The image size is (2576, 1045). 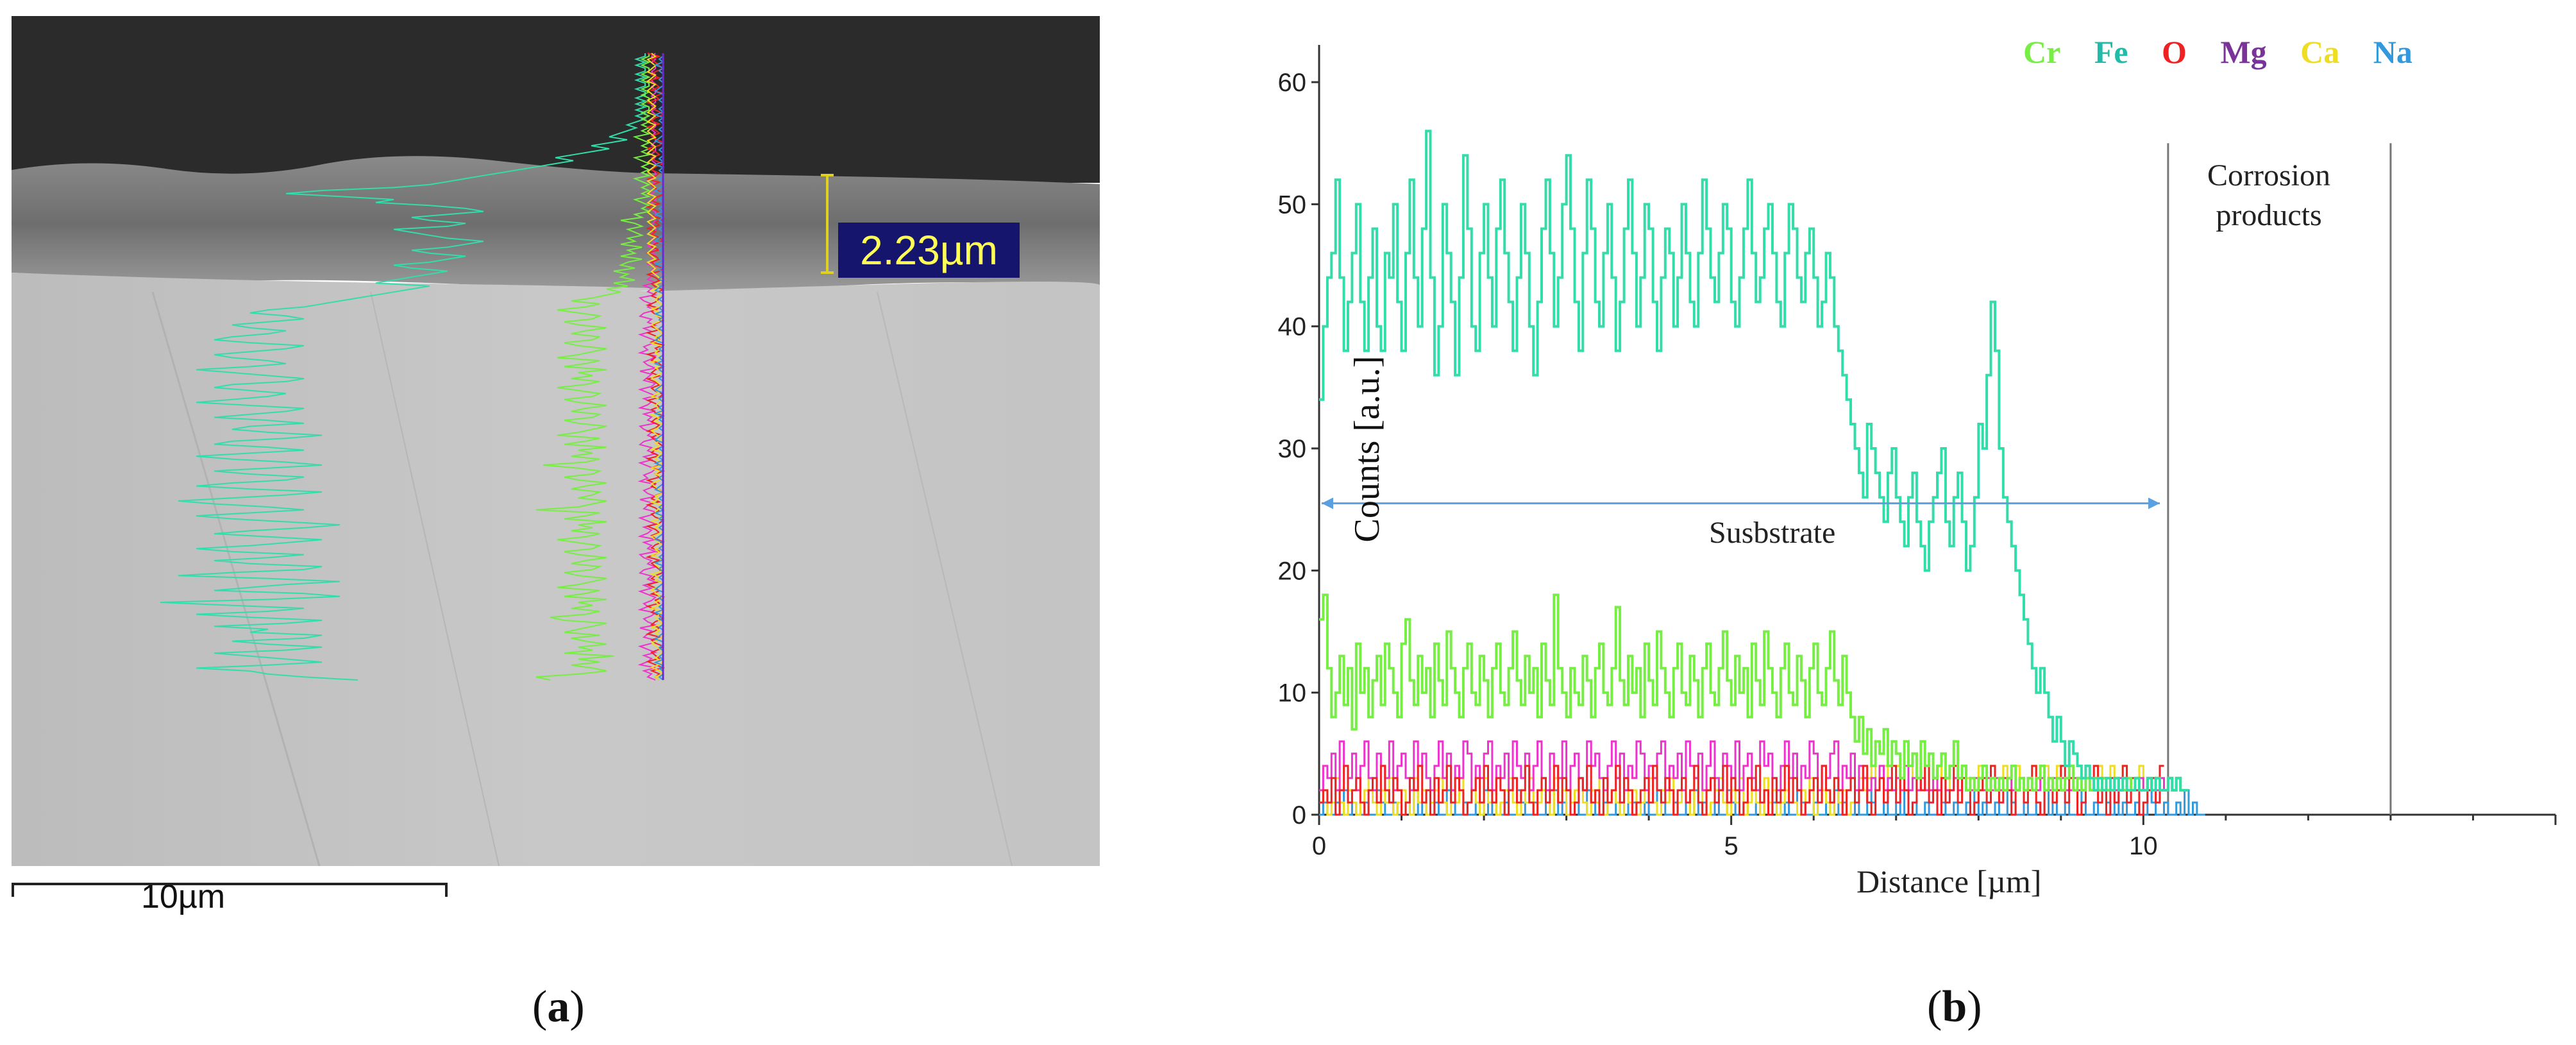 What do you see at coordinates (593, 367) in the screenshot?
I see `overlay-trace-cr` at bounding box center [593, 367].